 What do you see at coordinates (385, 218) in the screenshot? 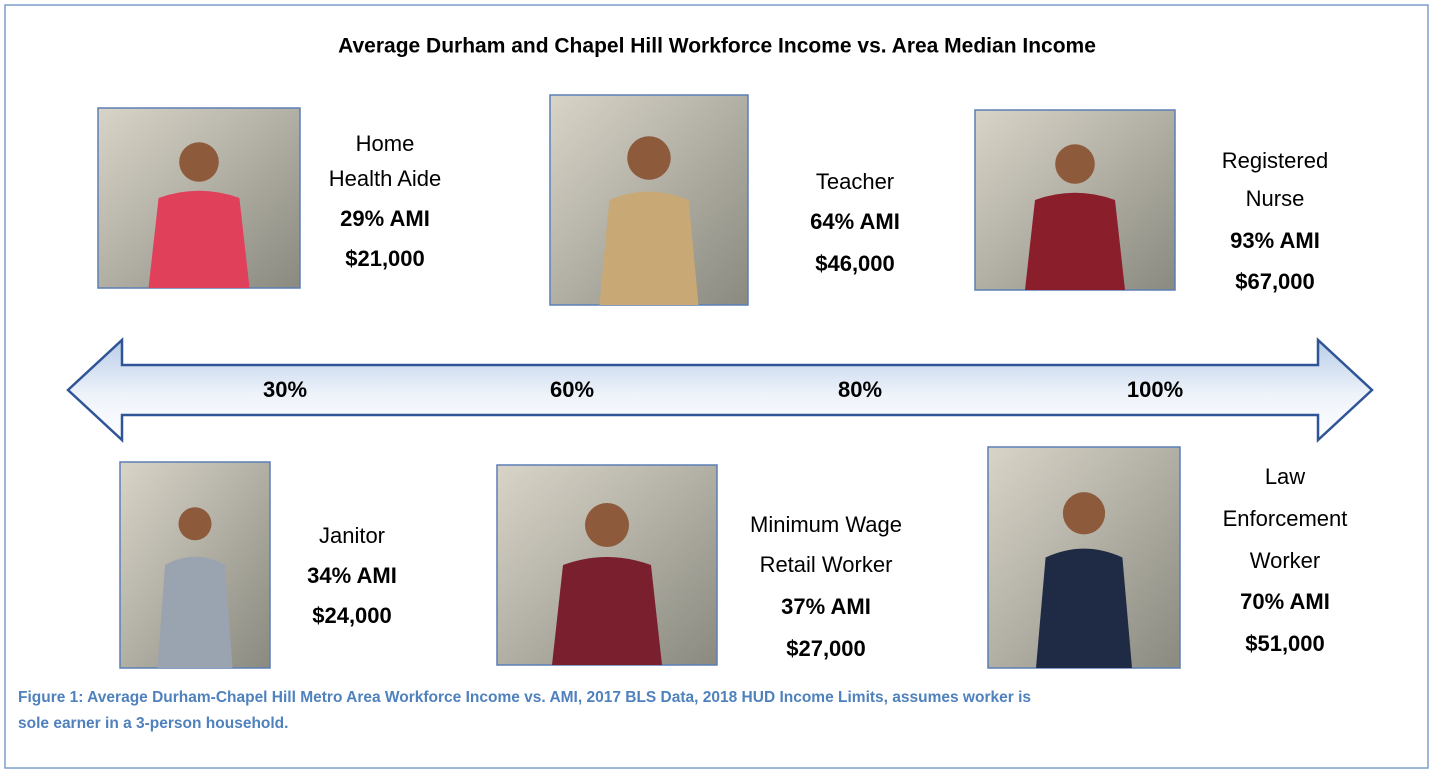
I see `worker-ami: 29% AMI` at bounding box center [385, 218].